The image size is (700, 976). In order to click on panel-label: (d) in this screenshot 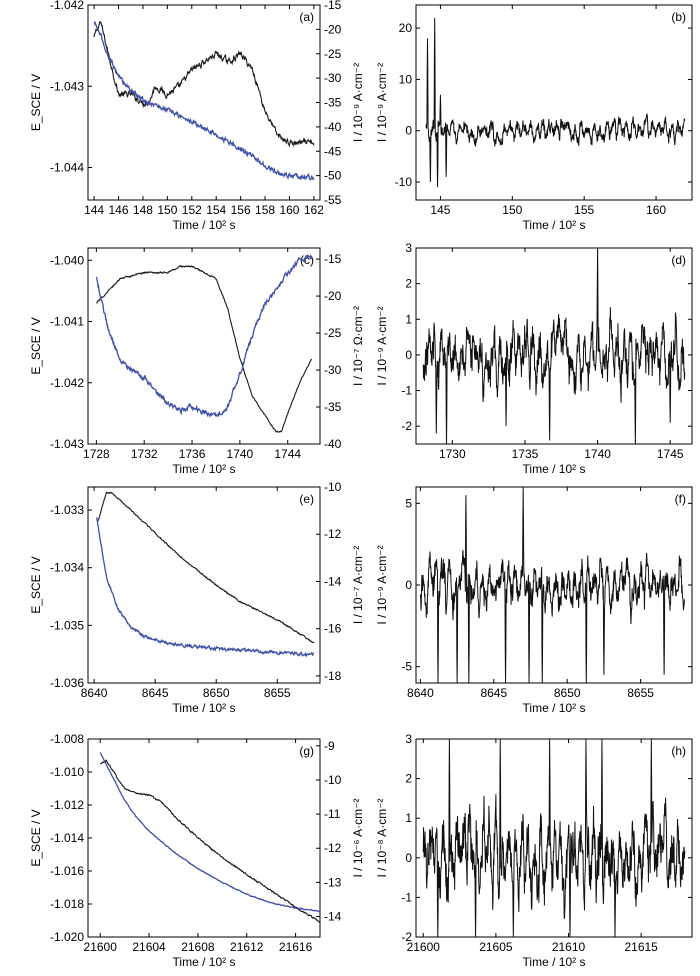, I will do `click(678, 260)`.